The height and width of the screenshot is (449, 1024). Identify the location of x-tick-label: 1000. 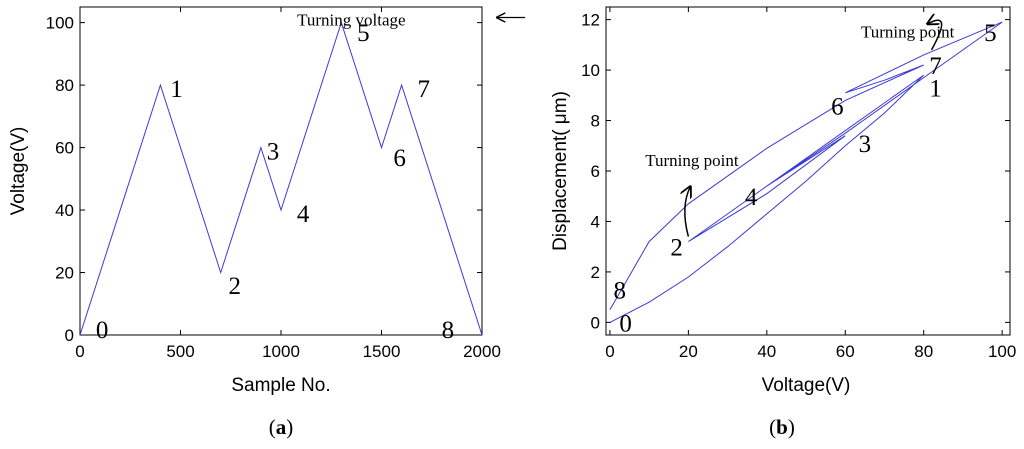
(281, 351).